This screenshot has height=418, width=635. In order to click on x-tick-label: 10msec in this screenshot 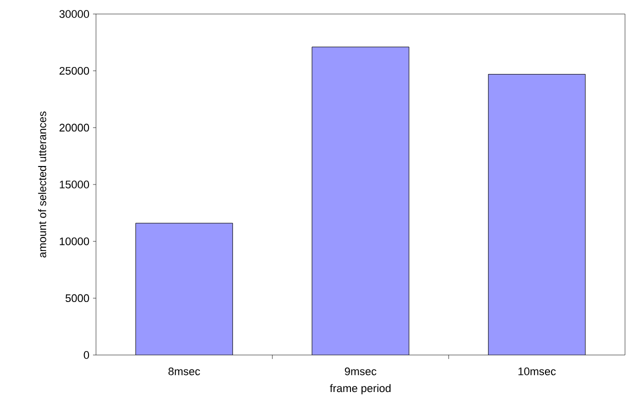, I will do `click(537, 371)`.